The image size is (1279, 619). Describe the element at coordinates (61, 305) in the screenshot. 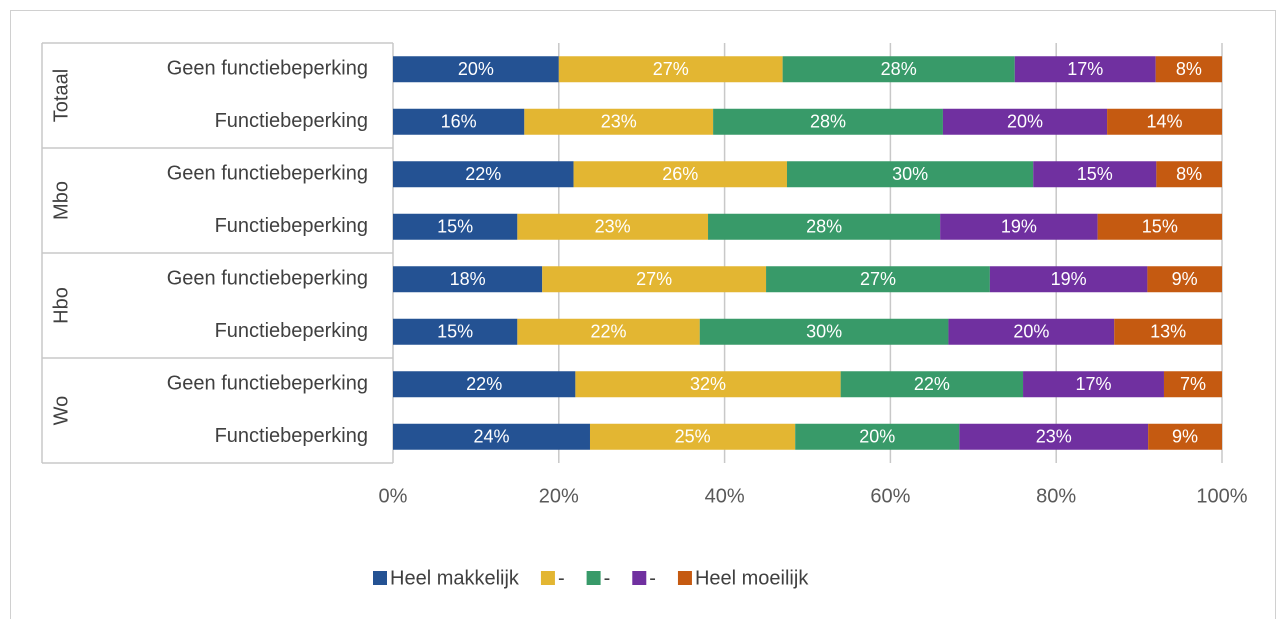

I see `group-label: Hbo` at that location.